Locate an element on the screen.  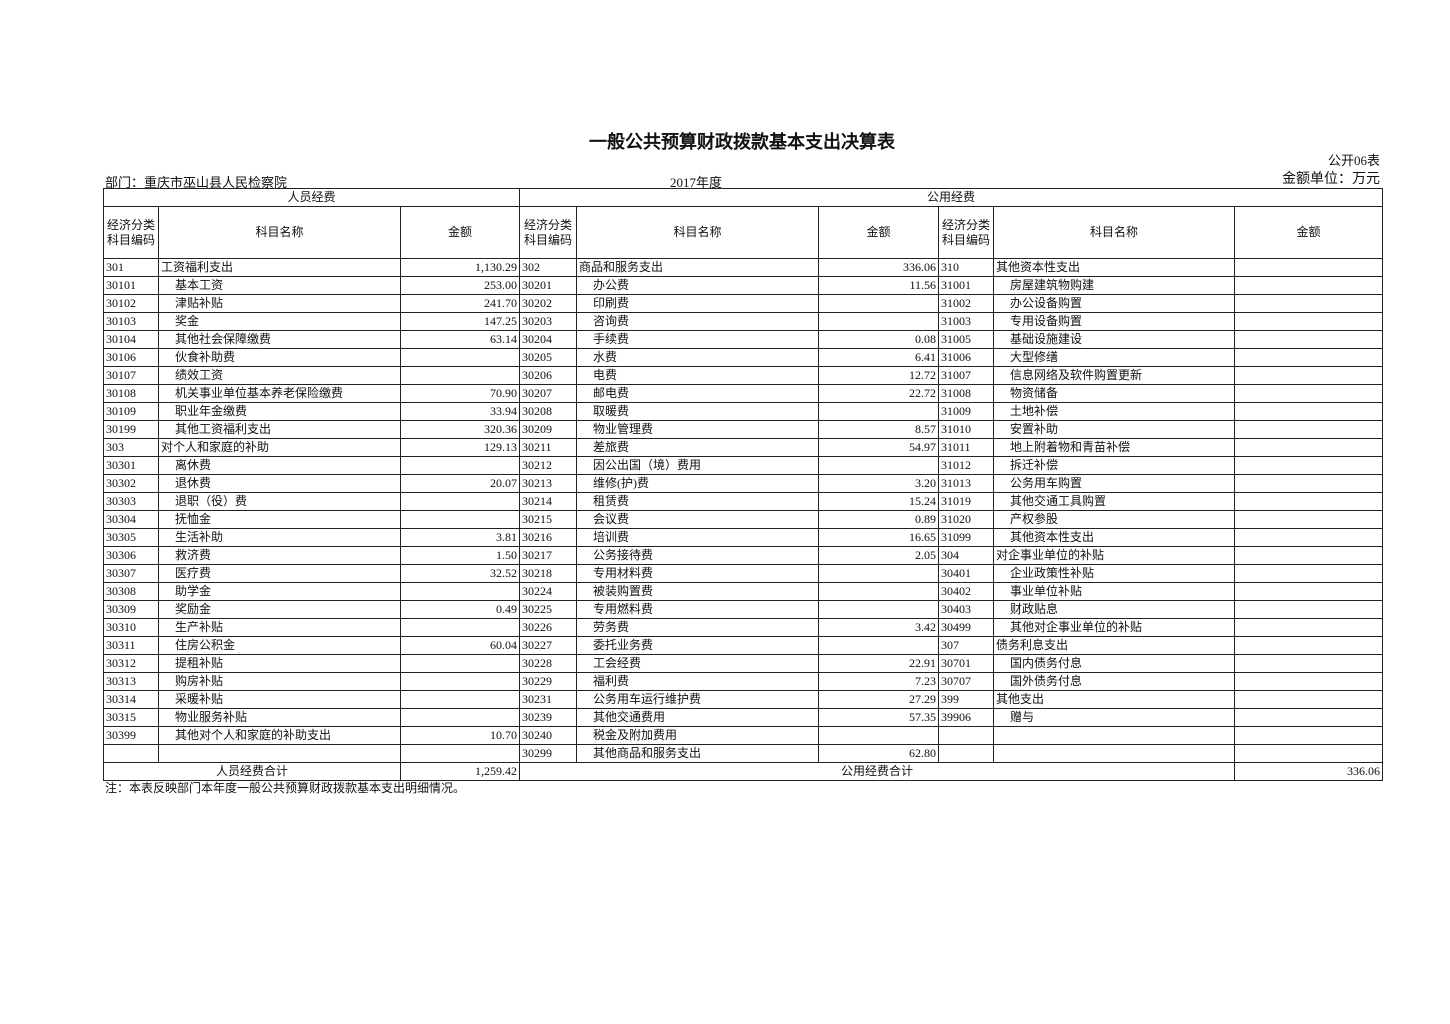
name-cell: 救济费 is located at coordinates (279, 555).